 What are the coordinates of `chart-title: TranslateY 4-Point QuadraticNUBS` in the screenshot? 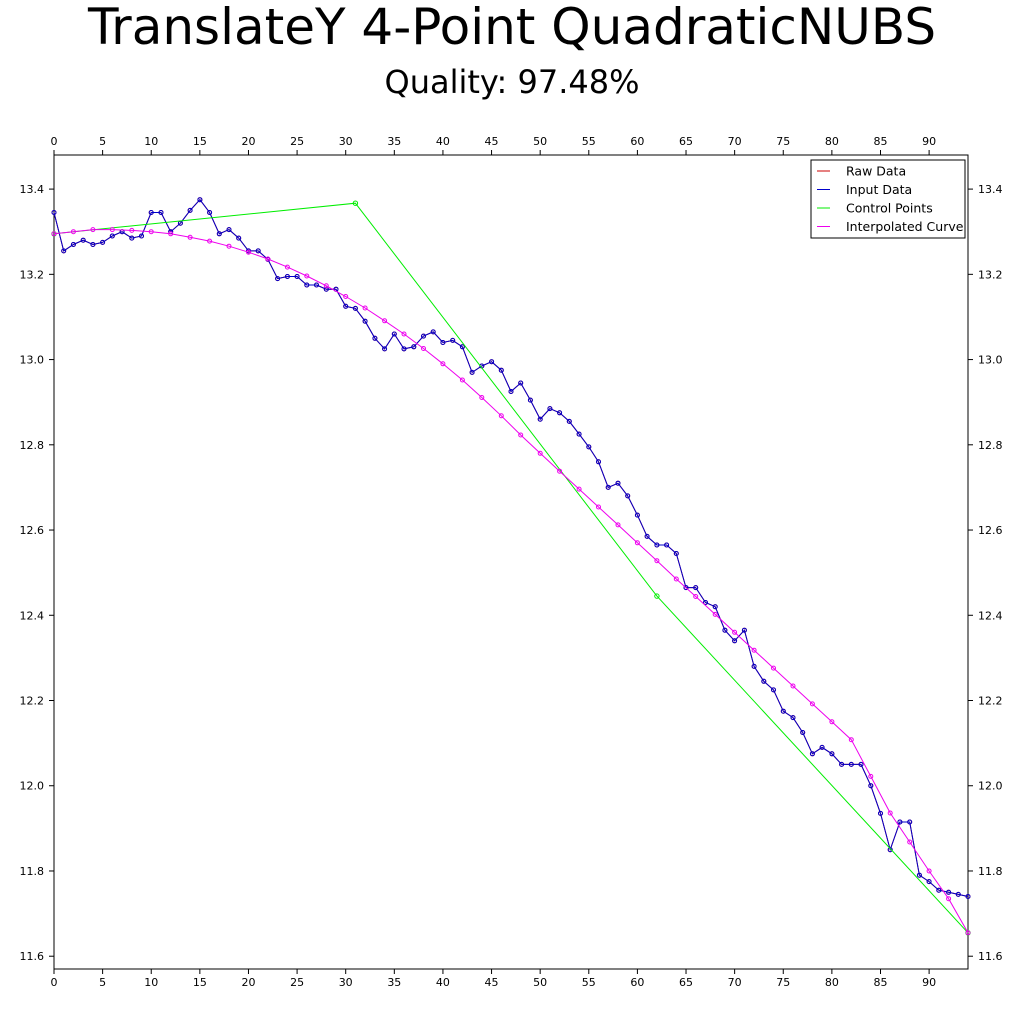 It's located at (512, 28).